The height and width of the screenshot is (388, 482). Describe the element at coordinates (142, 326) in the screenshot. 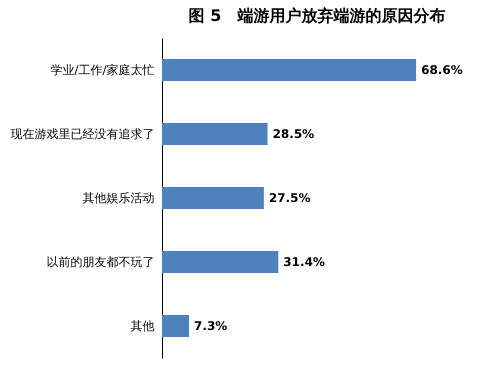

I see `y-tick-label: 其他` at that location.